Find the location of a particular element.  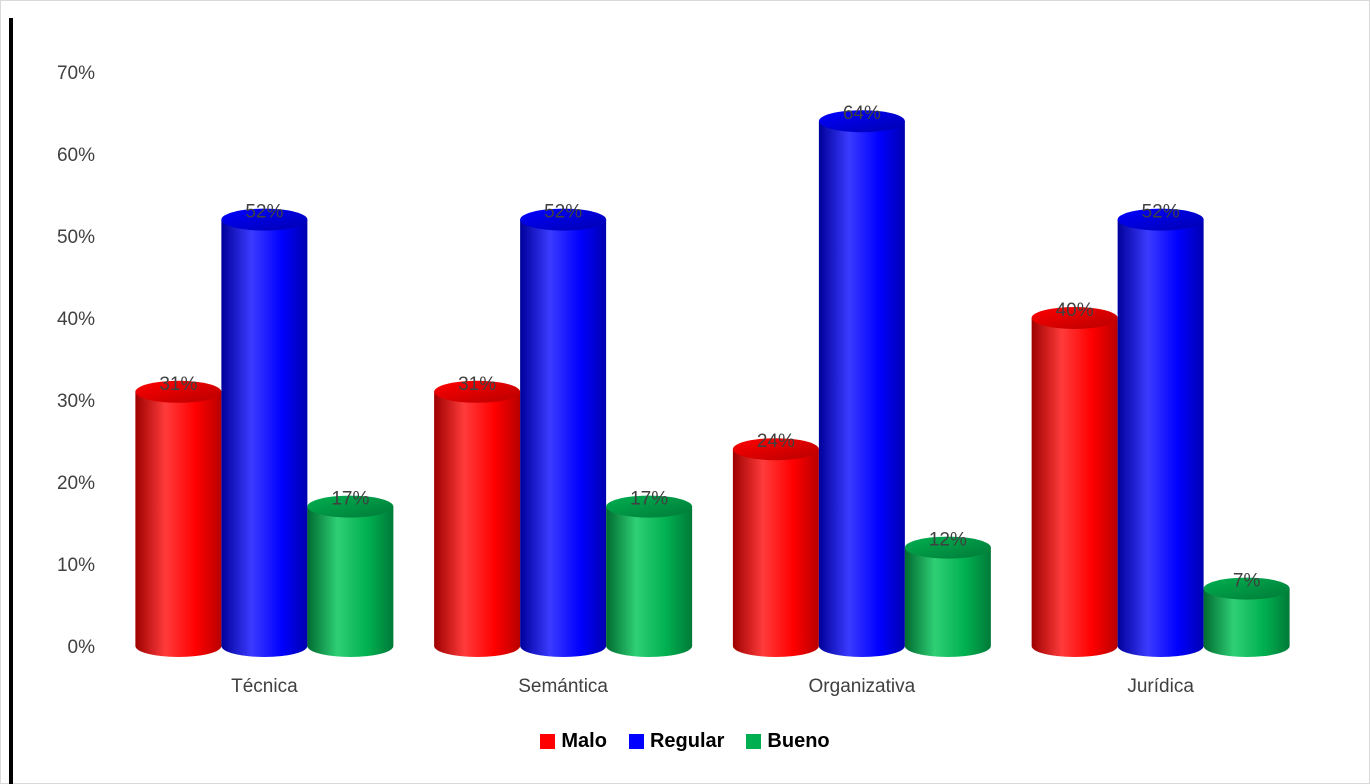

bar-bueno-tecnica is located at coordinates (350, 576).